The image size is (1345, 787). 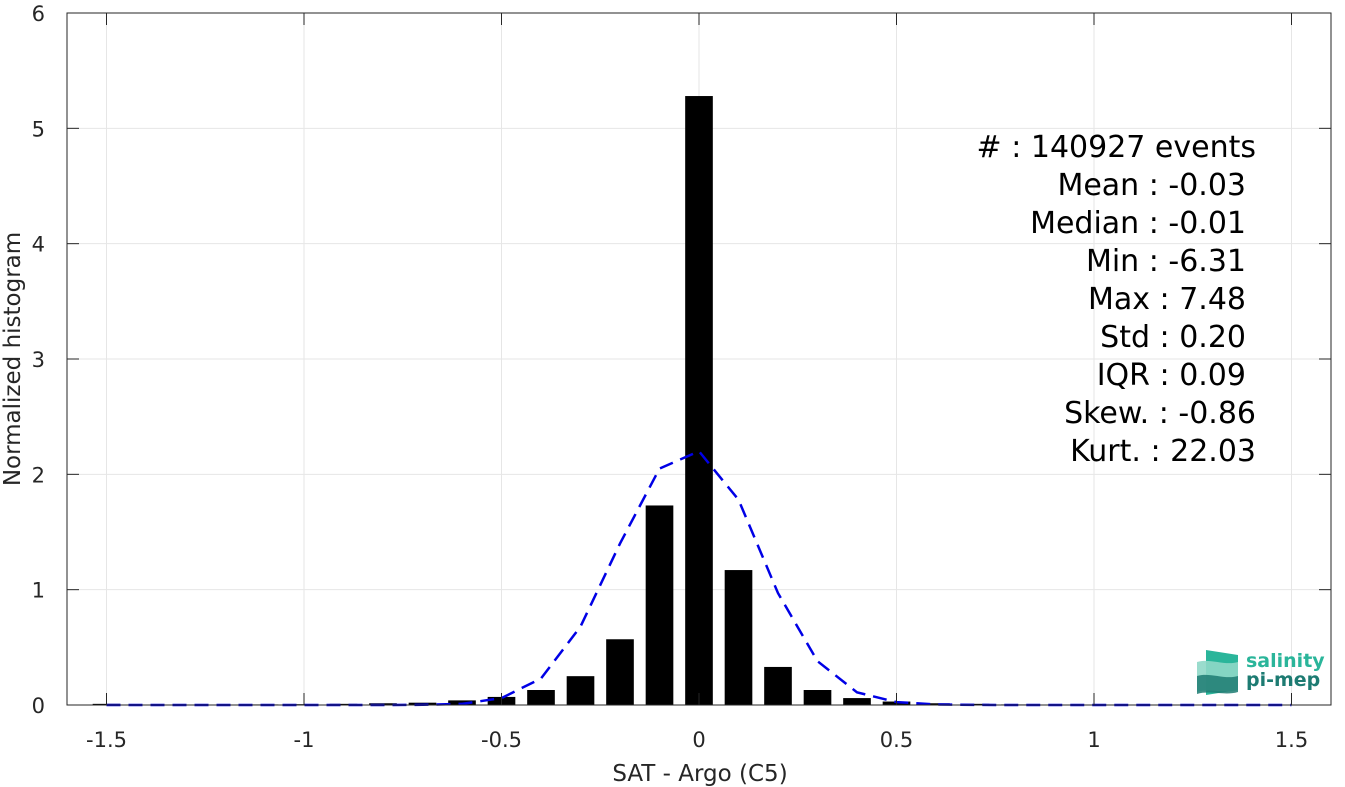 What do you see at coordinates (501, 740) in the screenshot?
I see `x-tick-label: -0.5` at bounding box center [501, 740].